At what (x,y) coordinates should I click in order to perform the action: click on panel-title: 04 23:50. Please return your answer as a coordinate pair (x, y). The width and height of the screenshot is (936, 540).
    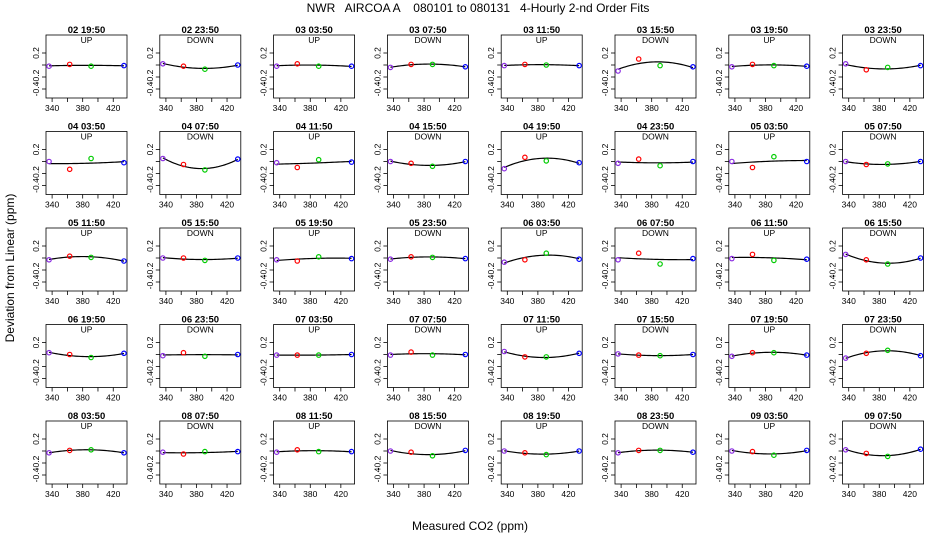
    Looking at the image, I should click on (656, 127).